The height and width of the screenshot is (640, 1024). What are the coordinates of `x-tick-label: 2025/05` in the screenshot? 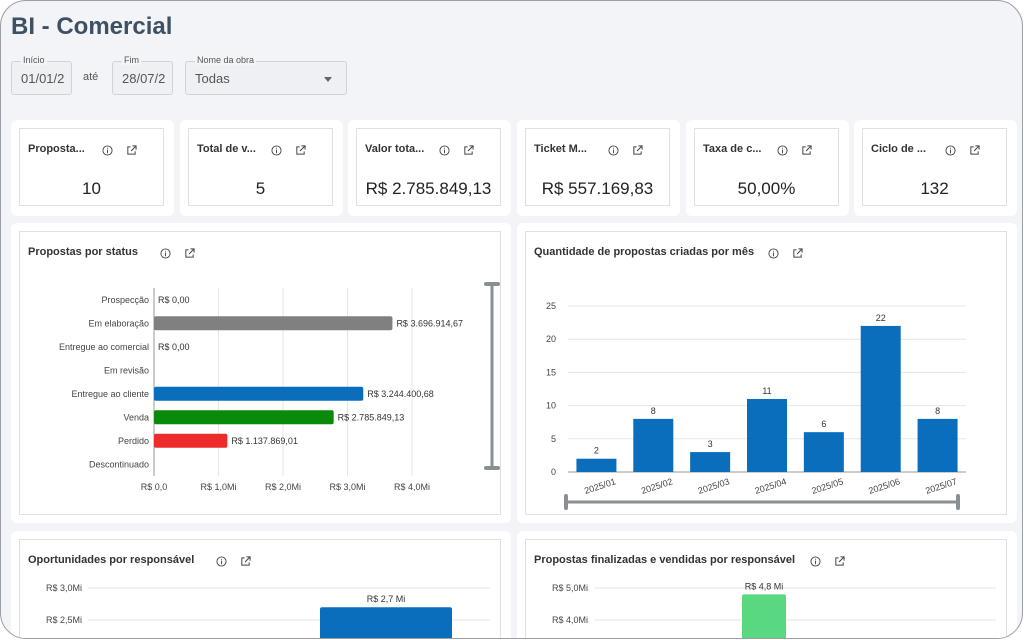 It's located at (827, 486).